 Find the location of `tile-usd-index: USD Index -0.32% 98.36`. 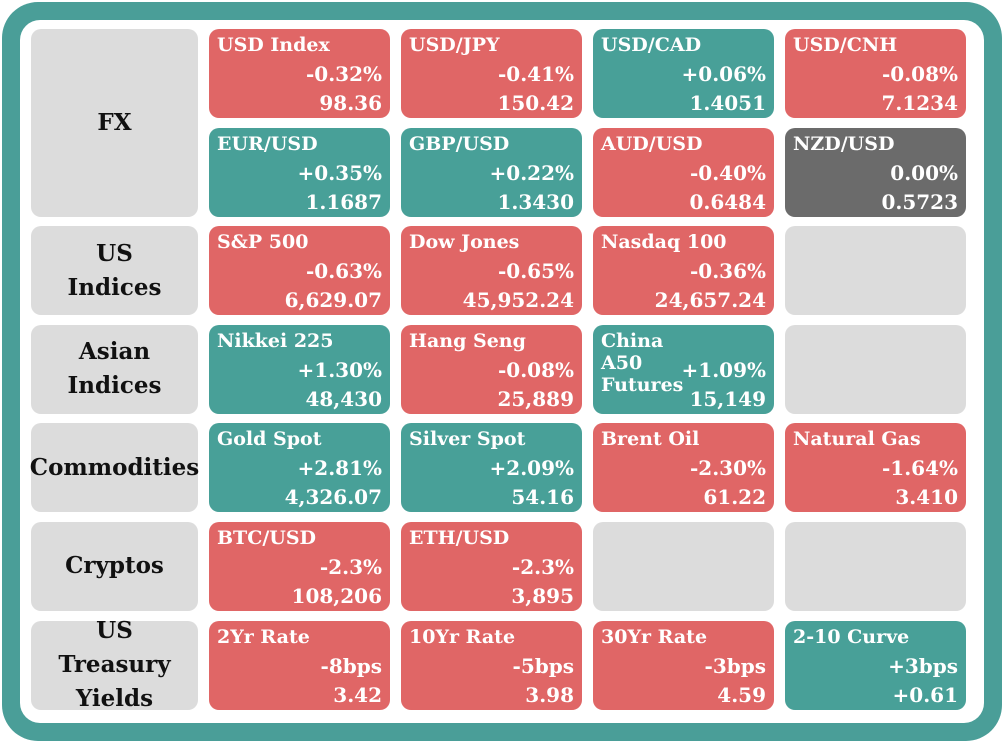

tile-usd-index: USD Index -0.32% 98.36 is located at coordinates (299, 73).